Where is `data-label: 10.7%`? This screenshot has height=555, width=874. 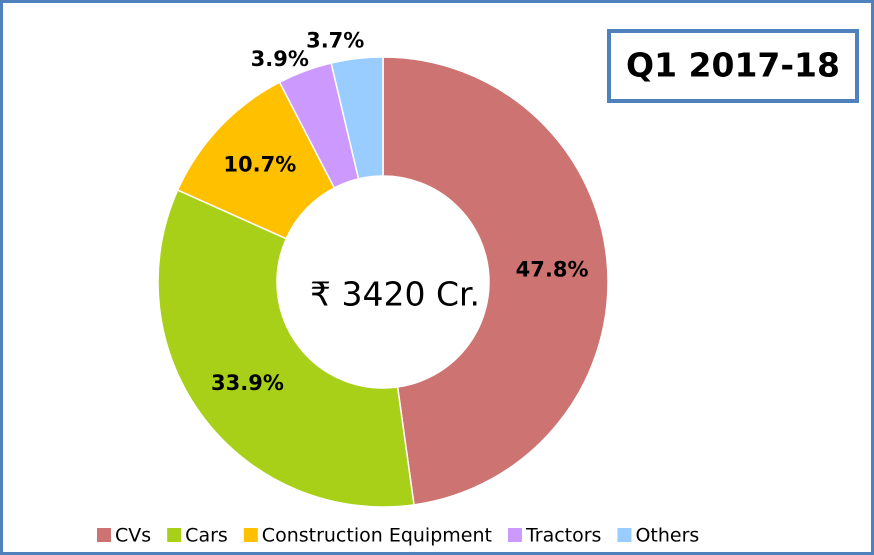
data-label: 10.7% is located at coordinates (259, 165).